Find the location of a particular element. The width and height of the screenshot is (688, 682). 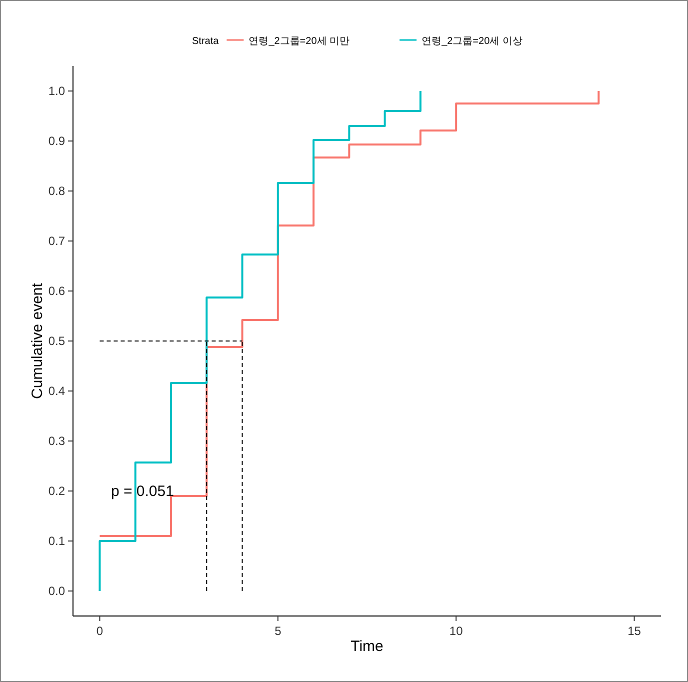

legend-title: Strata is located at coordinates (206, 41).